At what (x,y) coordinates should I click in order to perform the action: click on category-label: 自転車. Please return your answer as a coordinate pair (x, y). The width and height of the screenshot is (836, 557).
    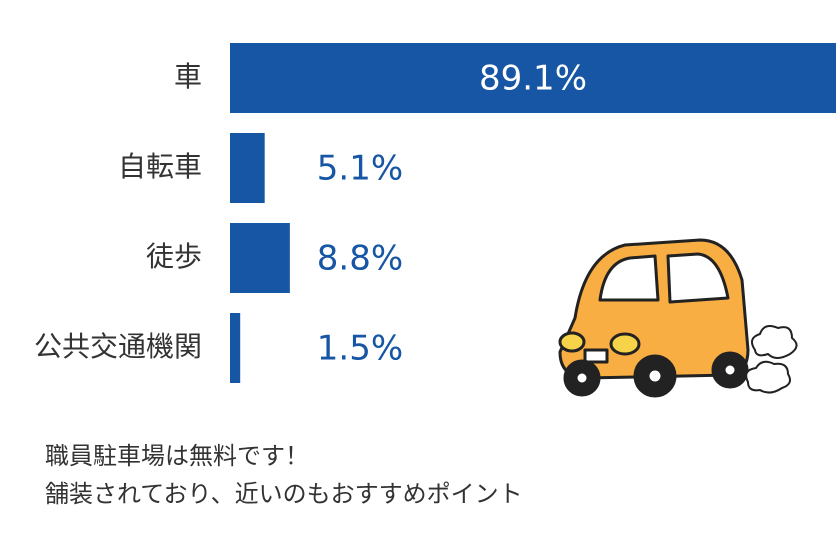
    Looking at the image, I should click on (160, 166).